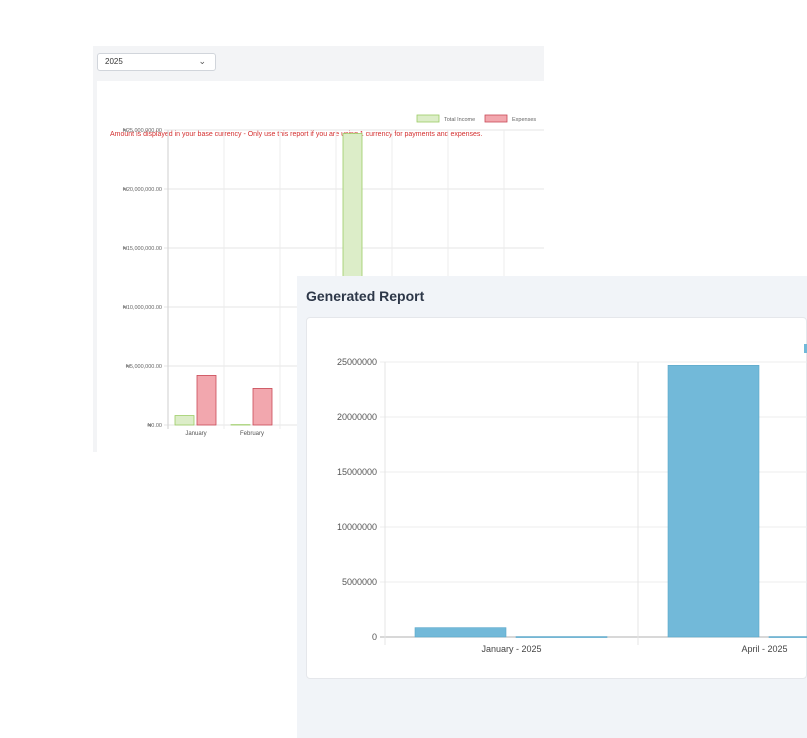  What do you see at coordinates (634, 649) in the screenshot?
I see `x-axis-labels: January - 2025 April - 2025` at bounding box center [634, 649].